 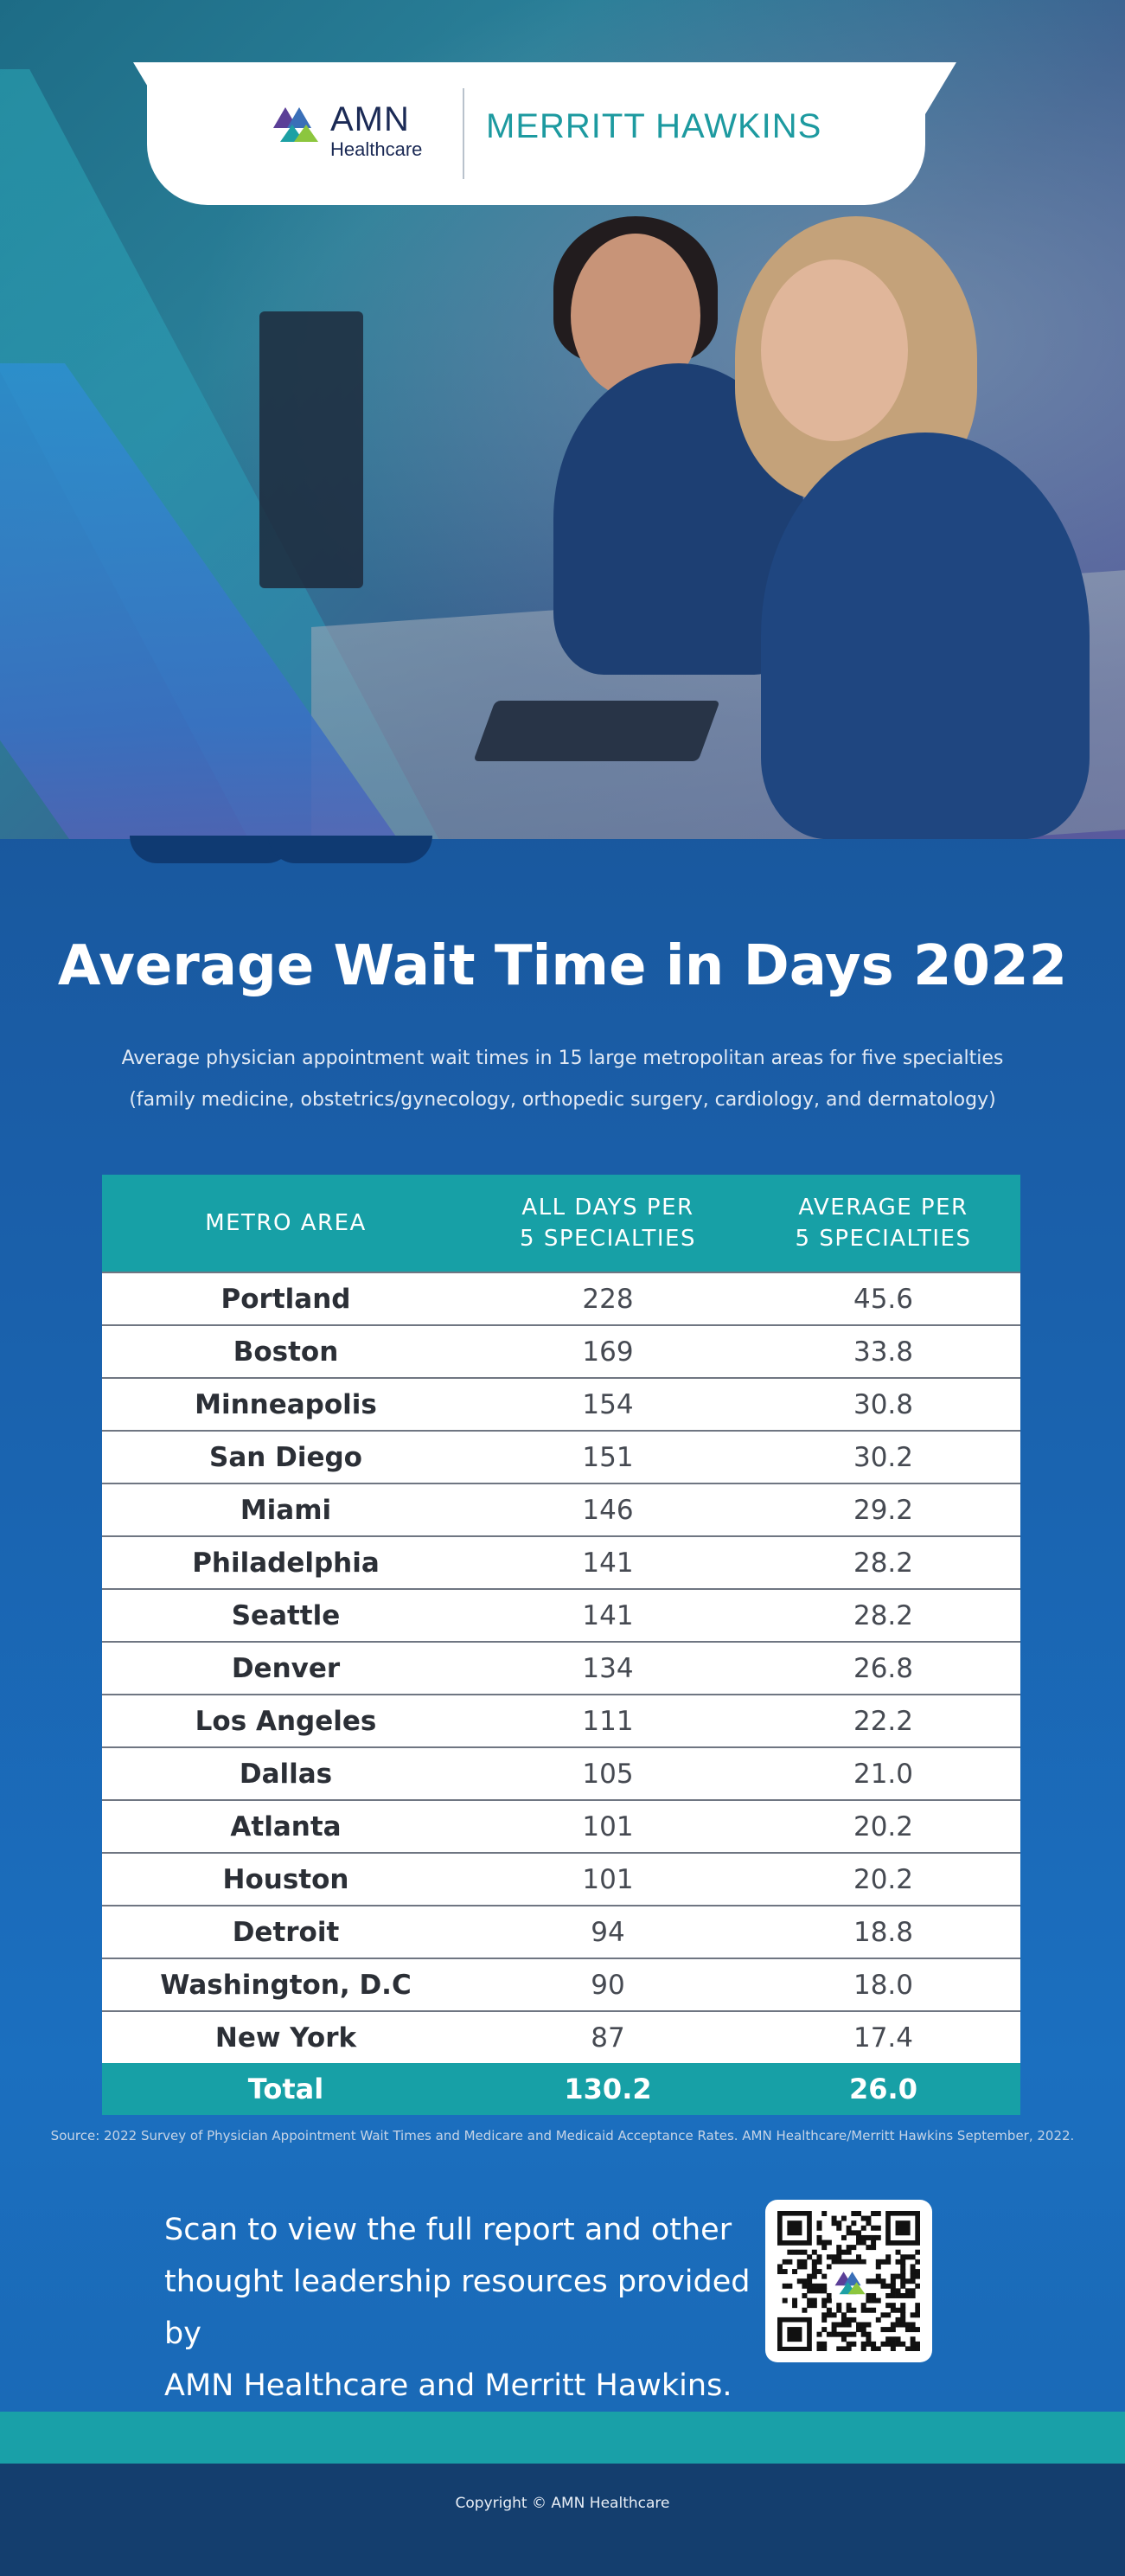 What do you see at coordinates (286, 1826) in the screenshot?
I see `metro-cell: Atlanta` at bounding box center [286, 1826].